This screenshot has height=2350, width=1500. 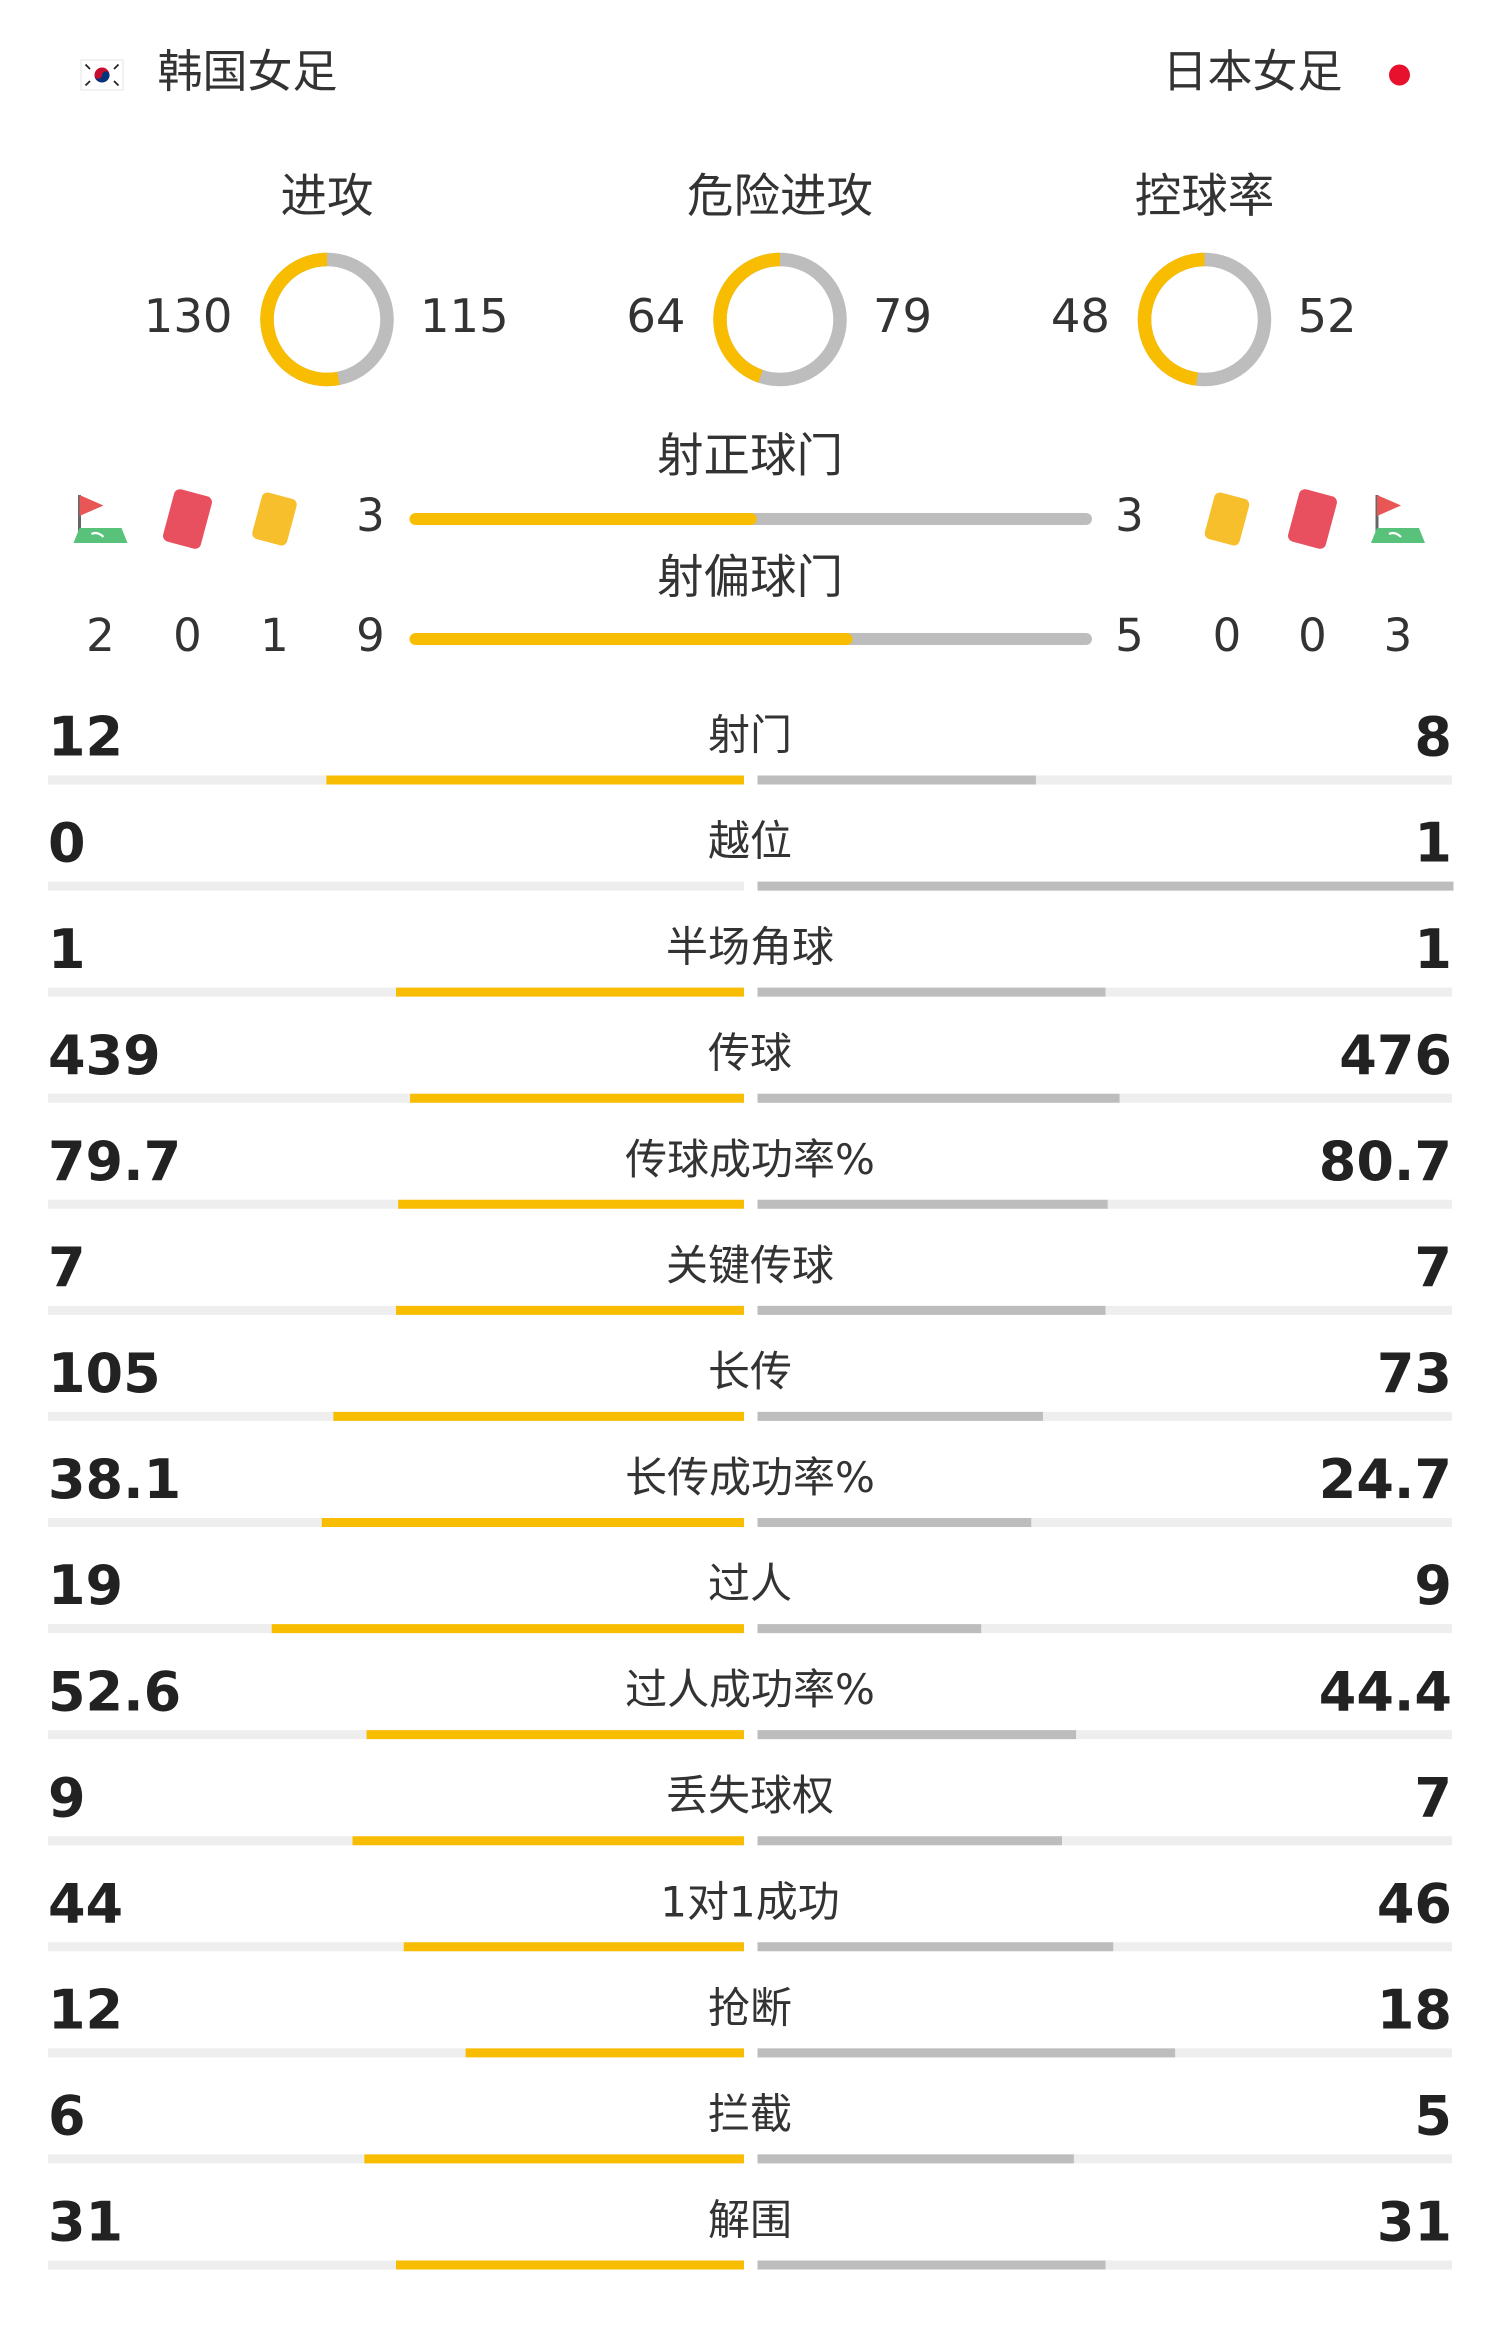 I want to click on stat-label: 长传, so click(x=750, y=1371).